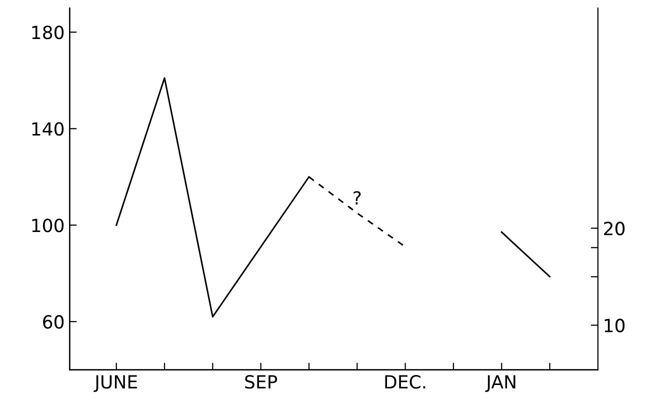  I want to click on x-tick-label: SEP, so click(261, 382).